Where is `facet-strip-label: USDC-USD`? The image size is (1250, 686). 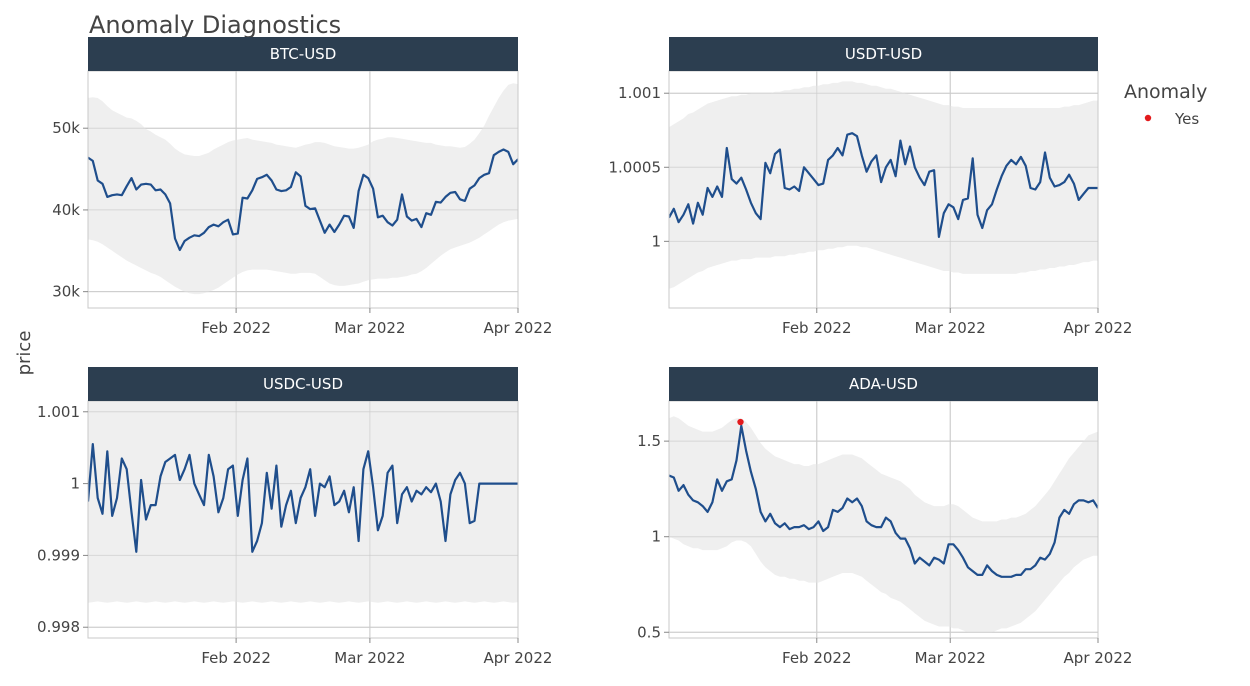 facet-strip-label: USDC-USD is located at coordinates (303, 384).